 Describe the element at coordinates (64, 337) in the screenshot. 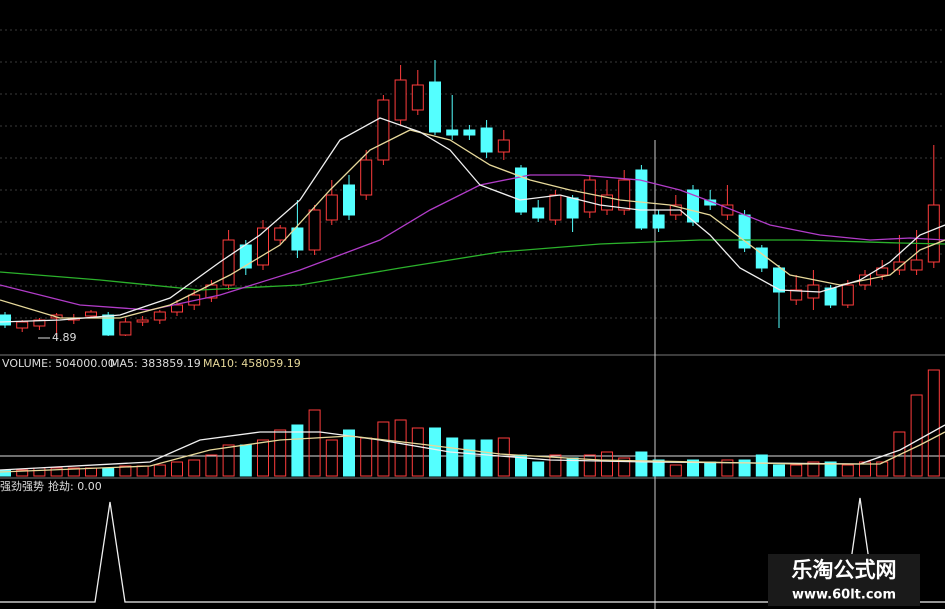

I see `low-annotation: 4.89` at that location.